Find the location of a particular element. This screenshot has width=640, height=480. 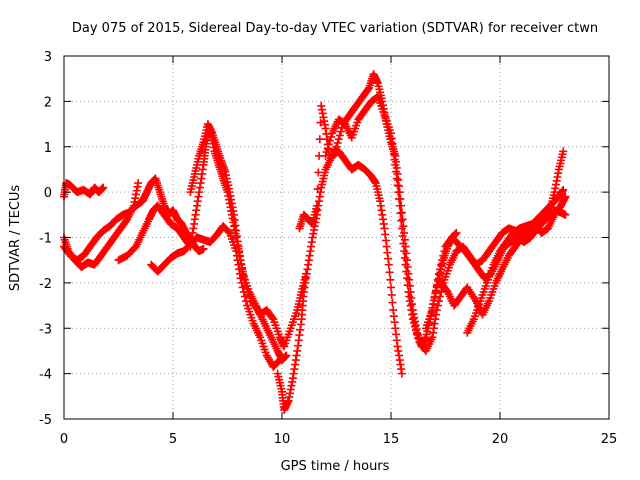

x-tick-label: 0 is located at coordinates (64, 439).